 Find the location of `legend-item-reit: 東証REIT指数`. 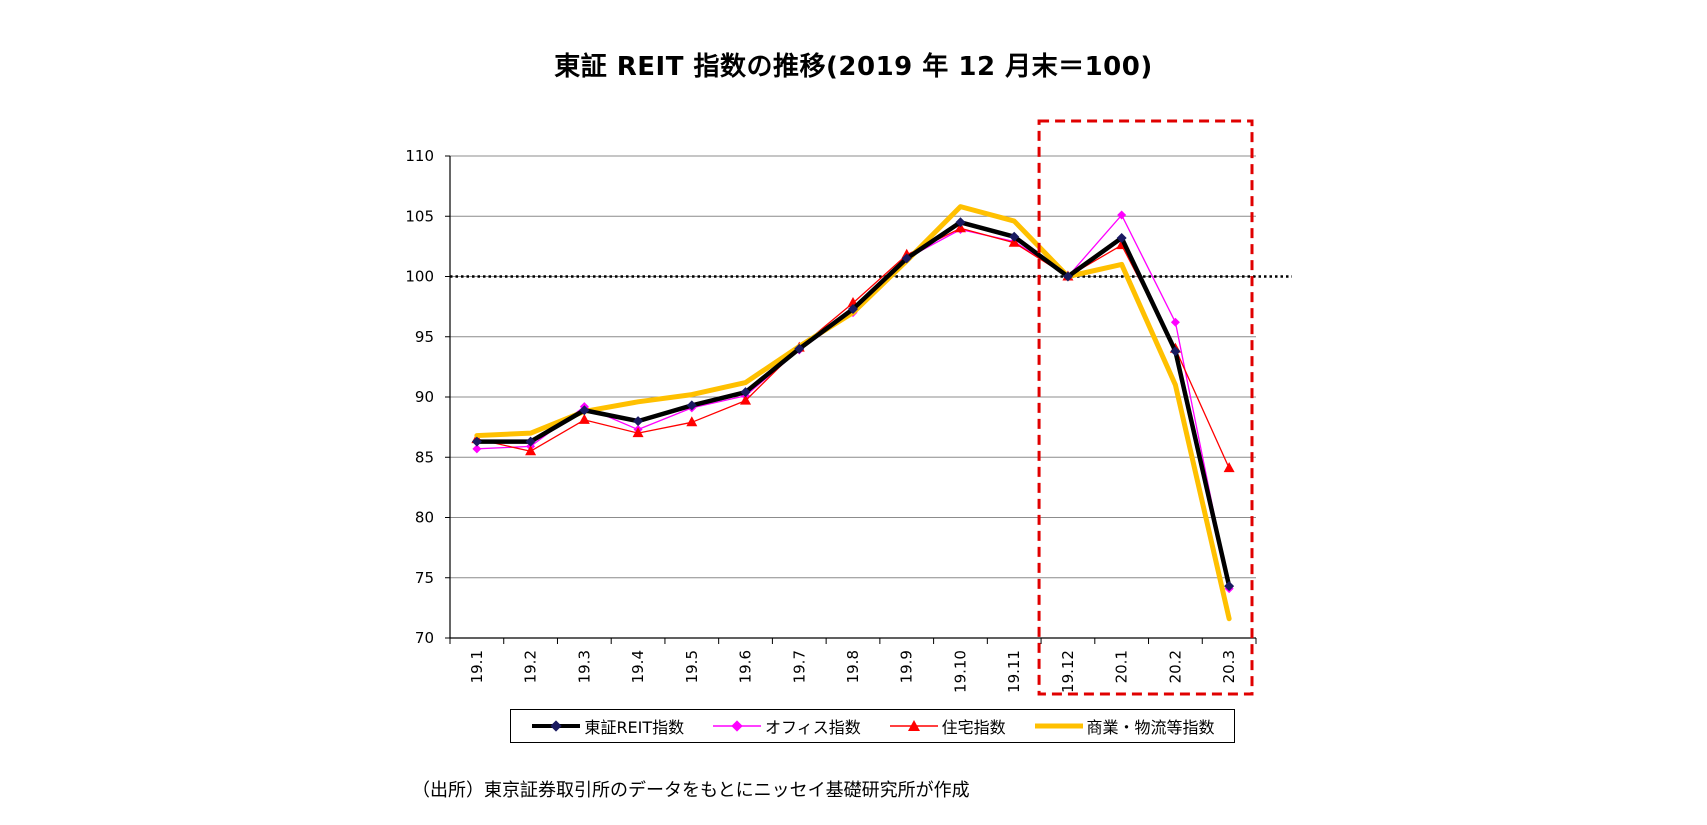

legend-item-reit: 東証REIT指数 is located at coordinates (607, 726).